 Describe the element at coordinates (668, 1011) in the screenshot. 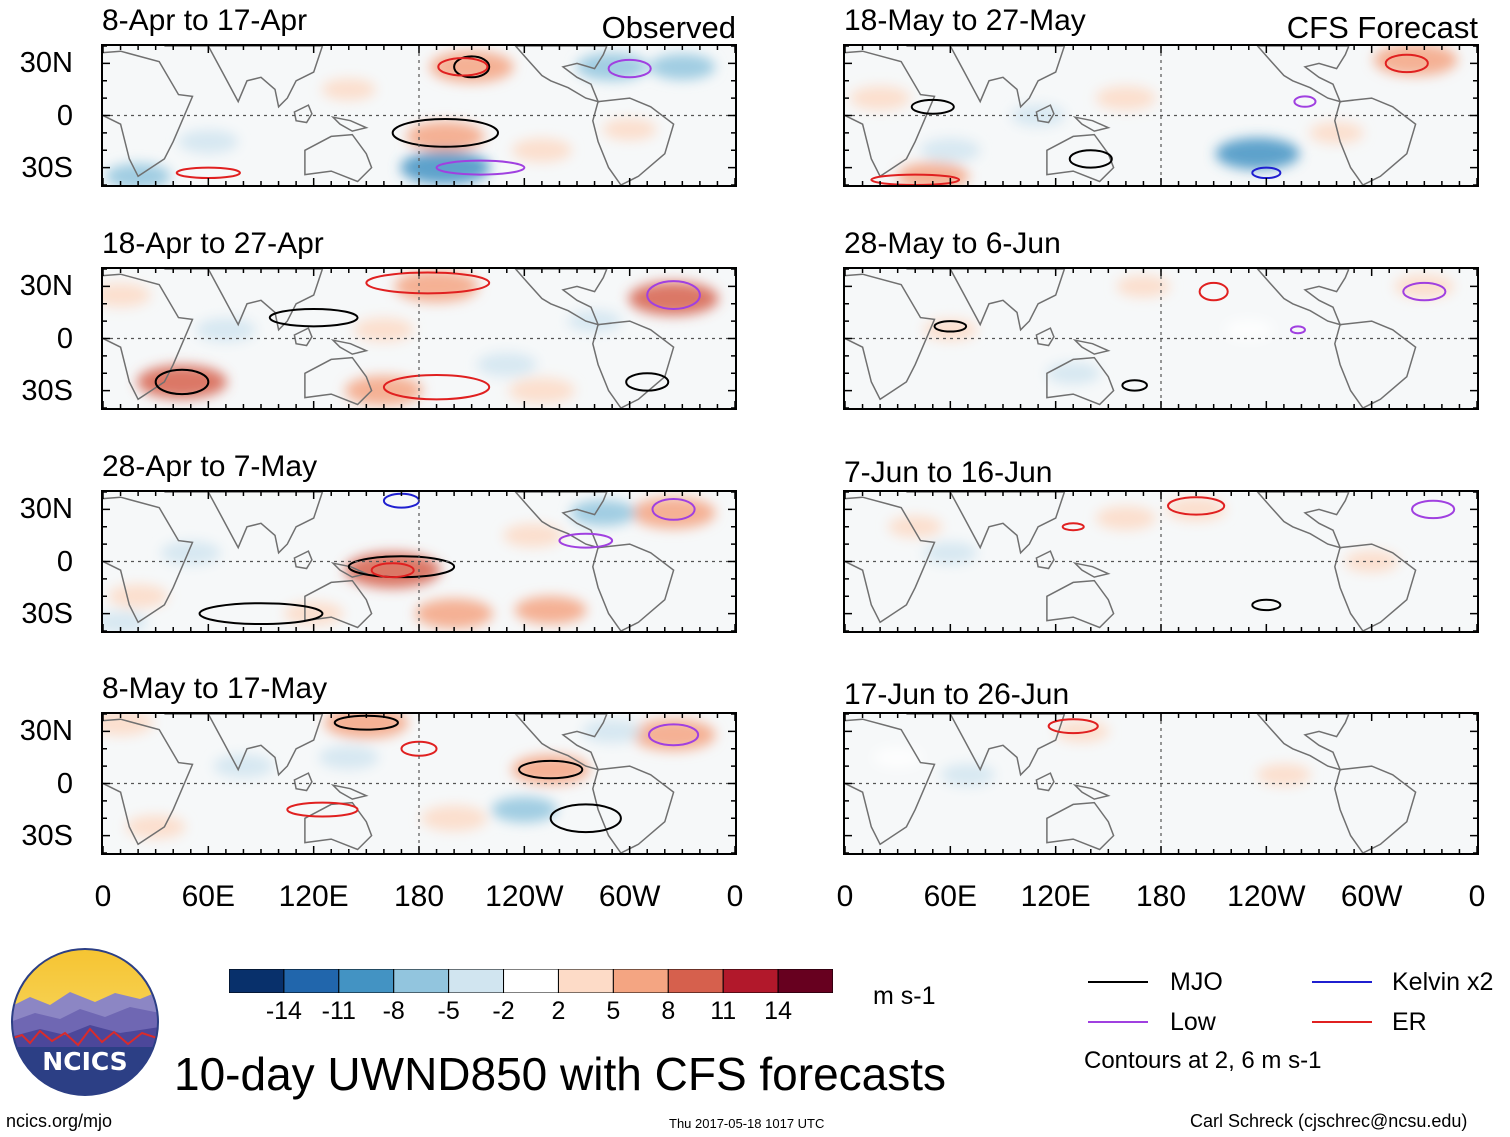

I see `colorbar-label: 8` at that location.